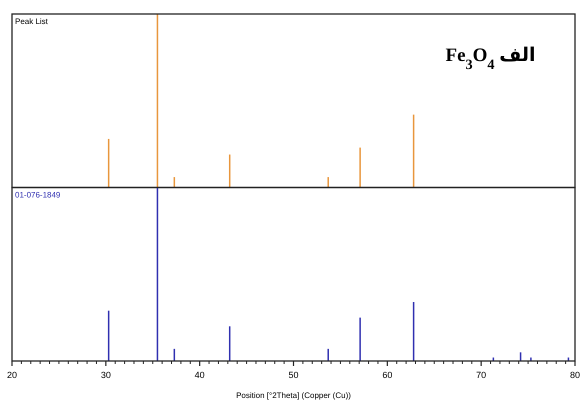  What do you see at coordinates (12, 375) in the screenshot?
I see `x-tick-label: 20` at bounding box center [12, 375].